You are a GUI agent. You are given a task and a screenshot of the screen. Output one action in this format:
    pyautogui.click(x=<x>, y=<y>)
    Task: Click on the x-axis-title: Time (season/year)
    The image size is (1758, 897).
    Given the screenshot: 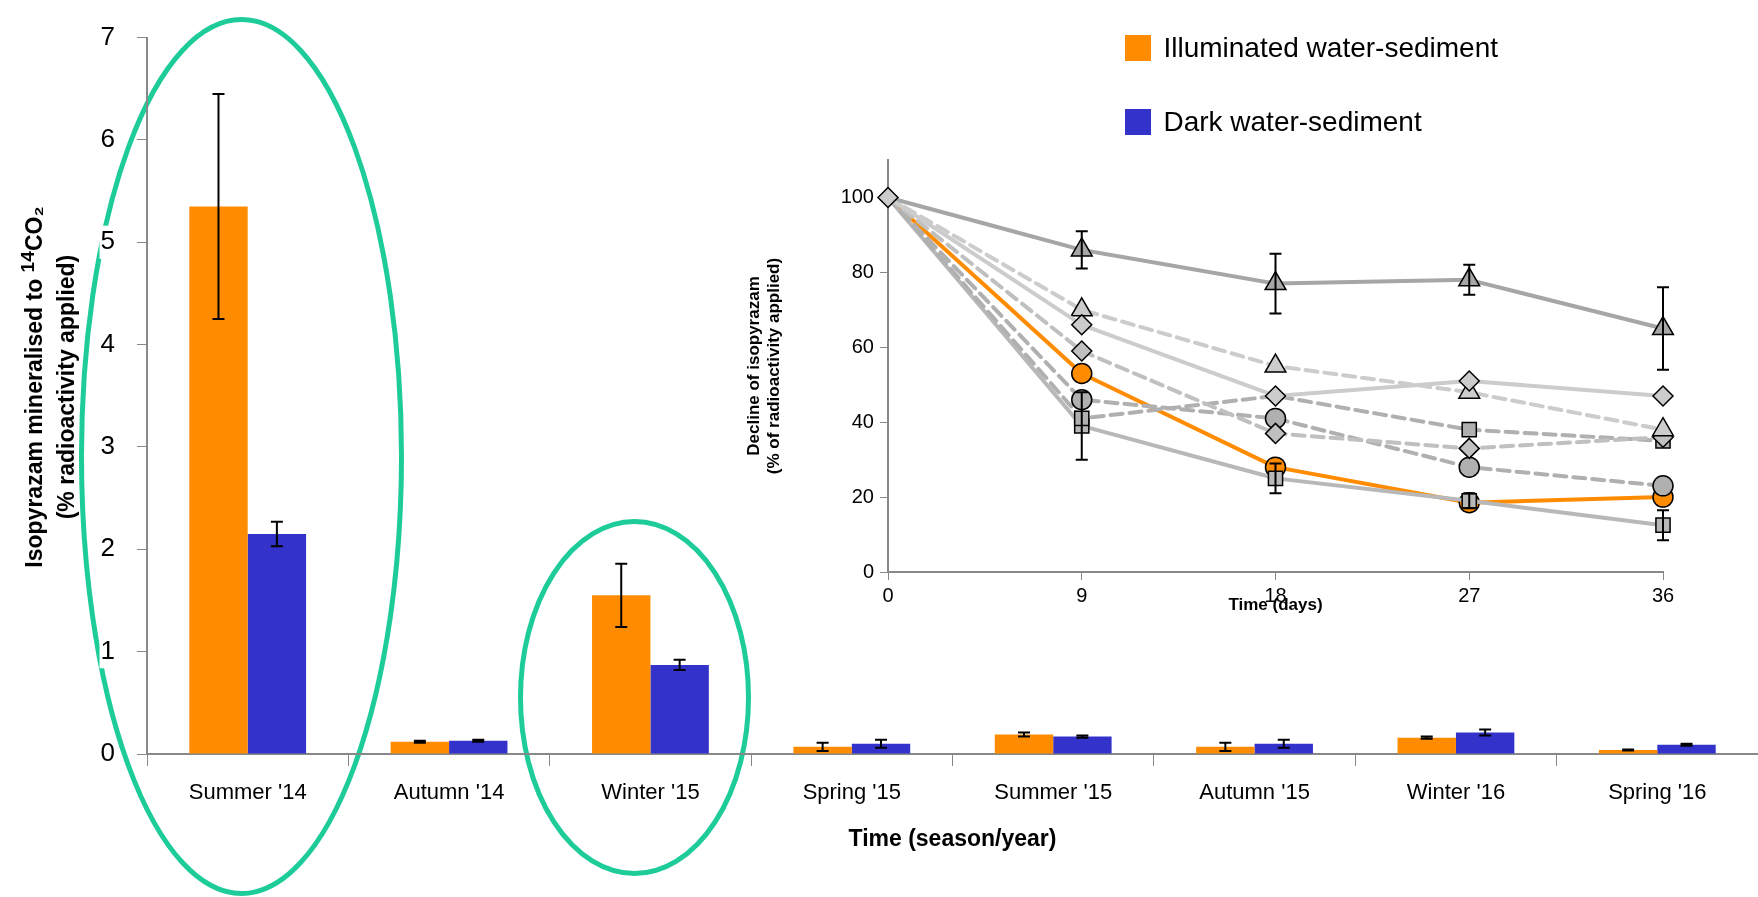 What is the action you would take?
    pyautogui.click(x=952, y=837)
    